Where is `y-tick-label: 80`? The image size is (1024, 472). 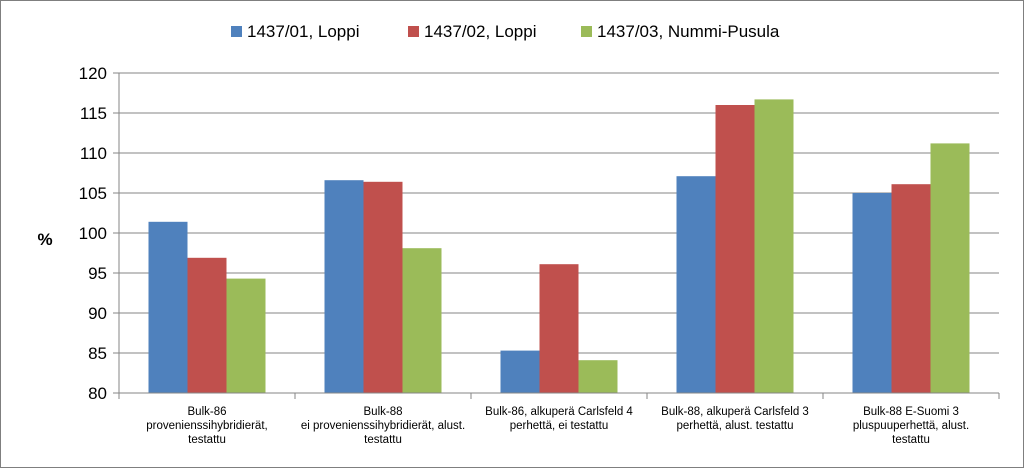 y-tick-label: 80 is located at coordinates (97, 393).